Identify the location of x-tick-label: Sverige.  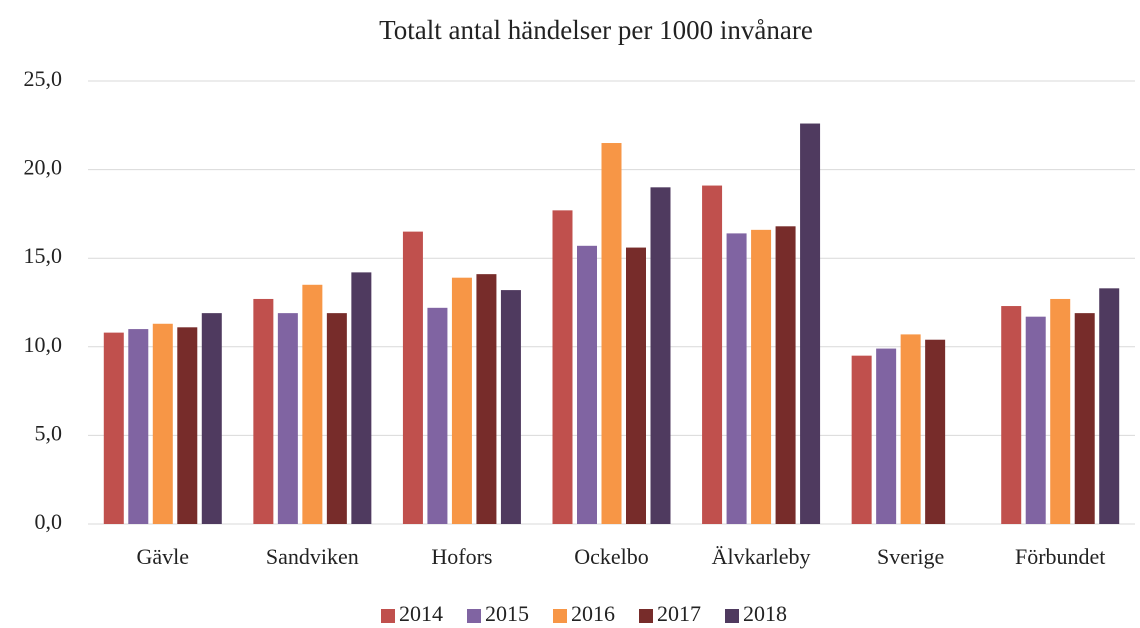
(910, 556).